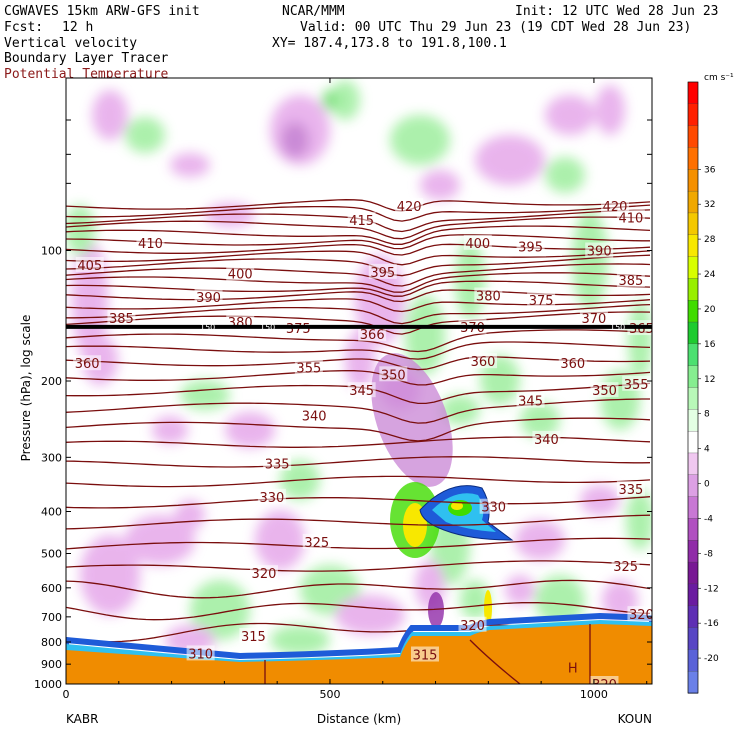 Image resolution: width=740 pixels, height=740 pixels. I want to click on theta-contour-label: 315, so click(425, 656).